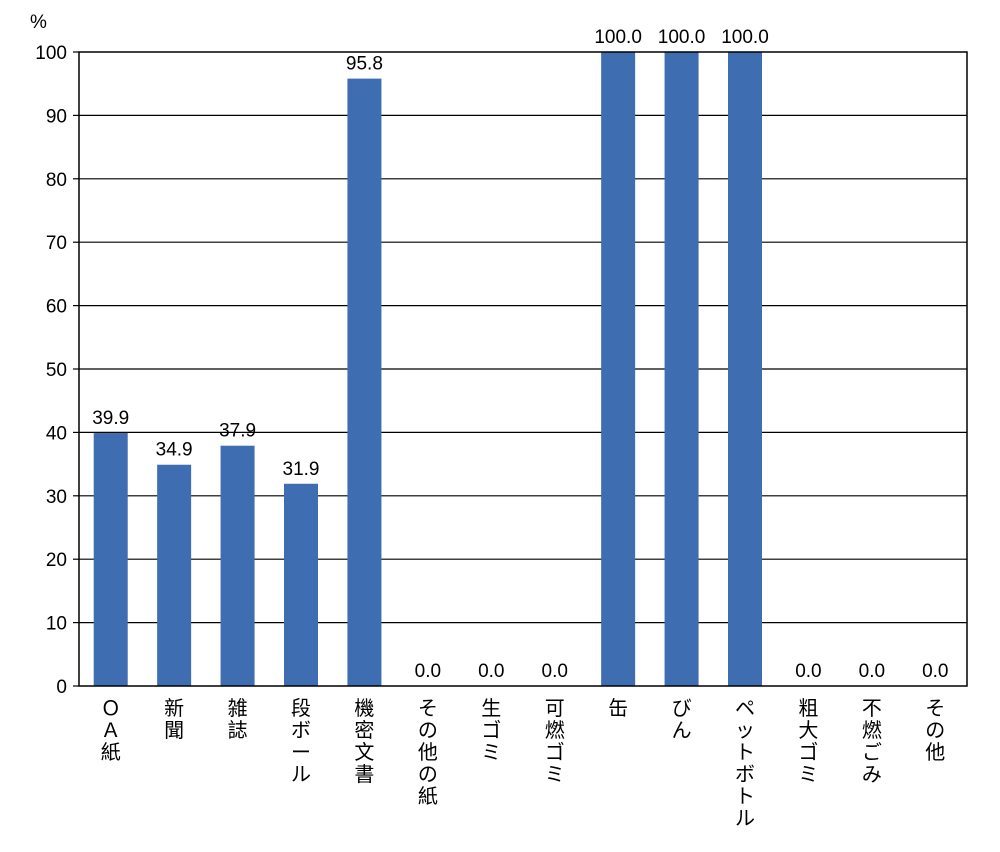  I want to click on y-tick-label: 90, so click(56, 116).